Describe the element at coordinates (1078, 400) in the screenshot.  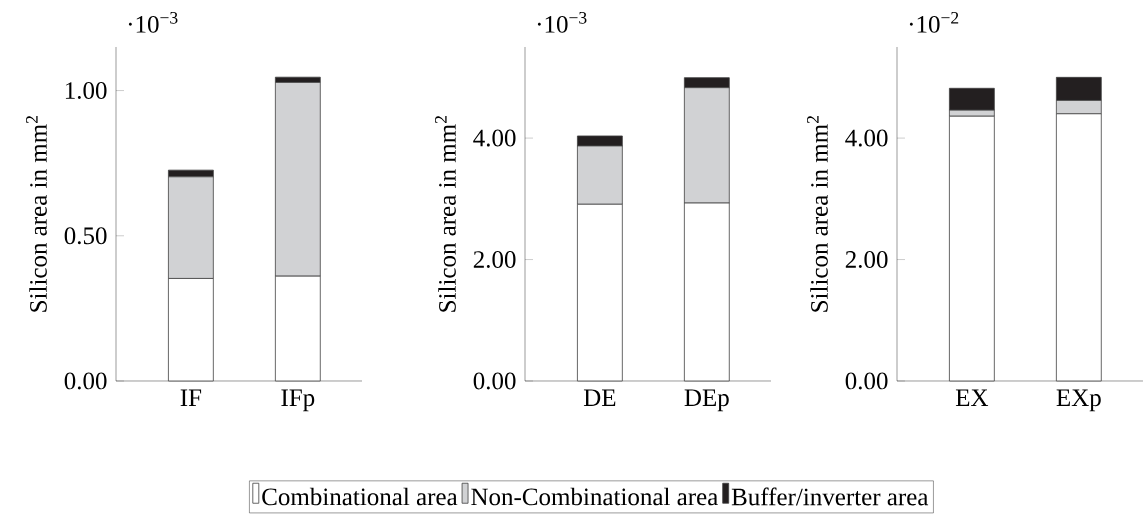
I see `x-tick-label: EXp` at that location.